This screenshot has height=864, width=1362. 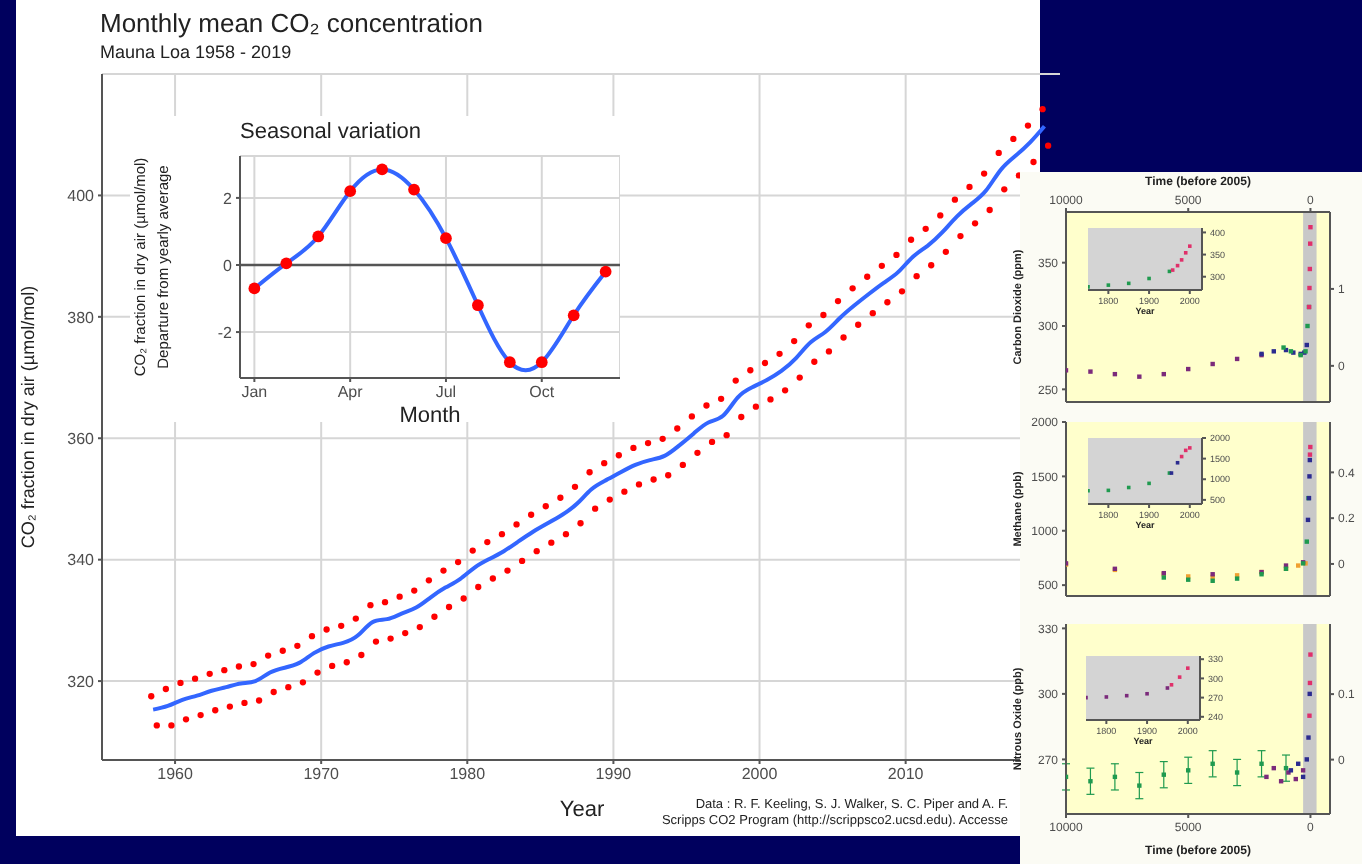 I want to click on y-tick-label: 400, so click(x=81, y=196).